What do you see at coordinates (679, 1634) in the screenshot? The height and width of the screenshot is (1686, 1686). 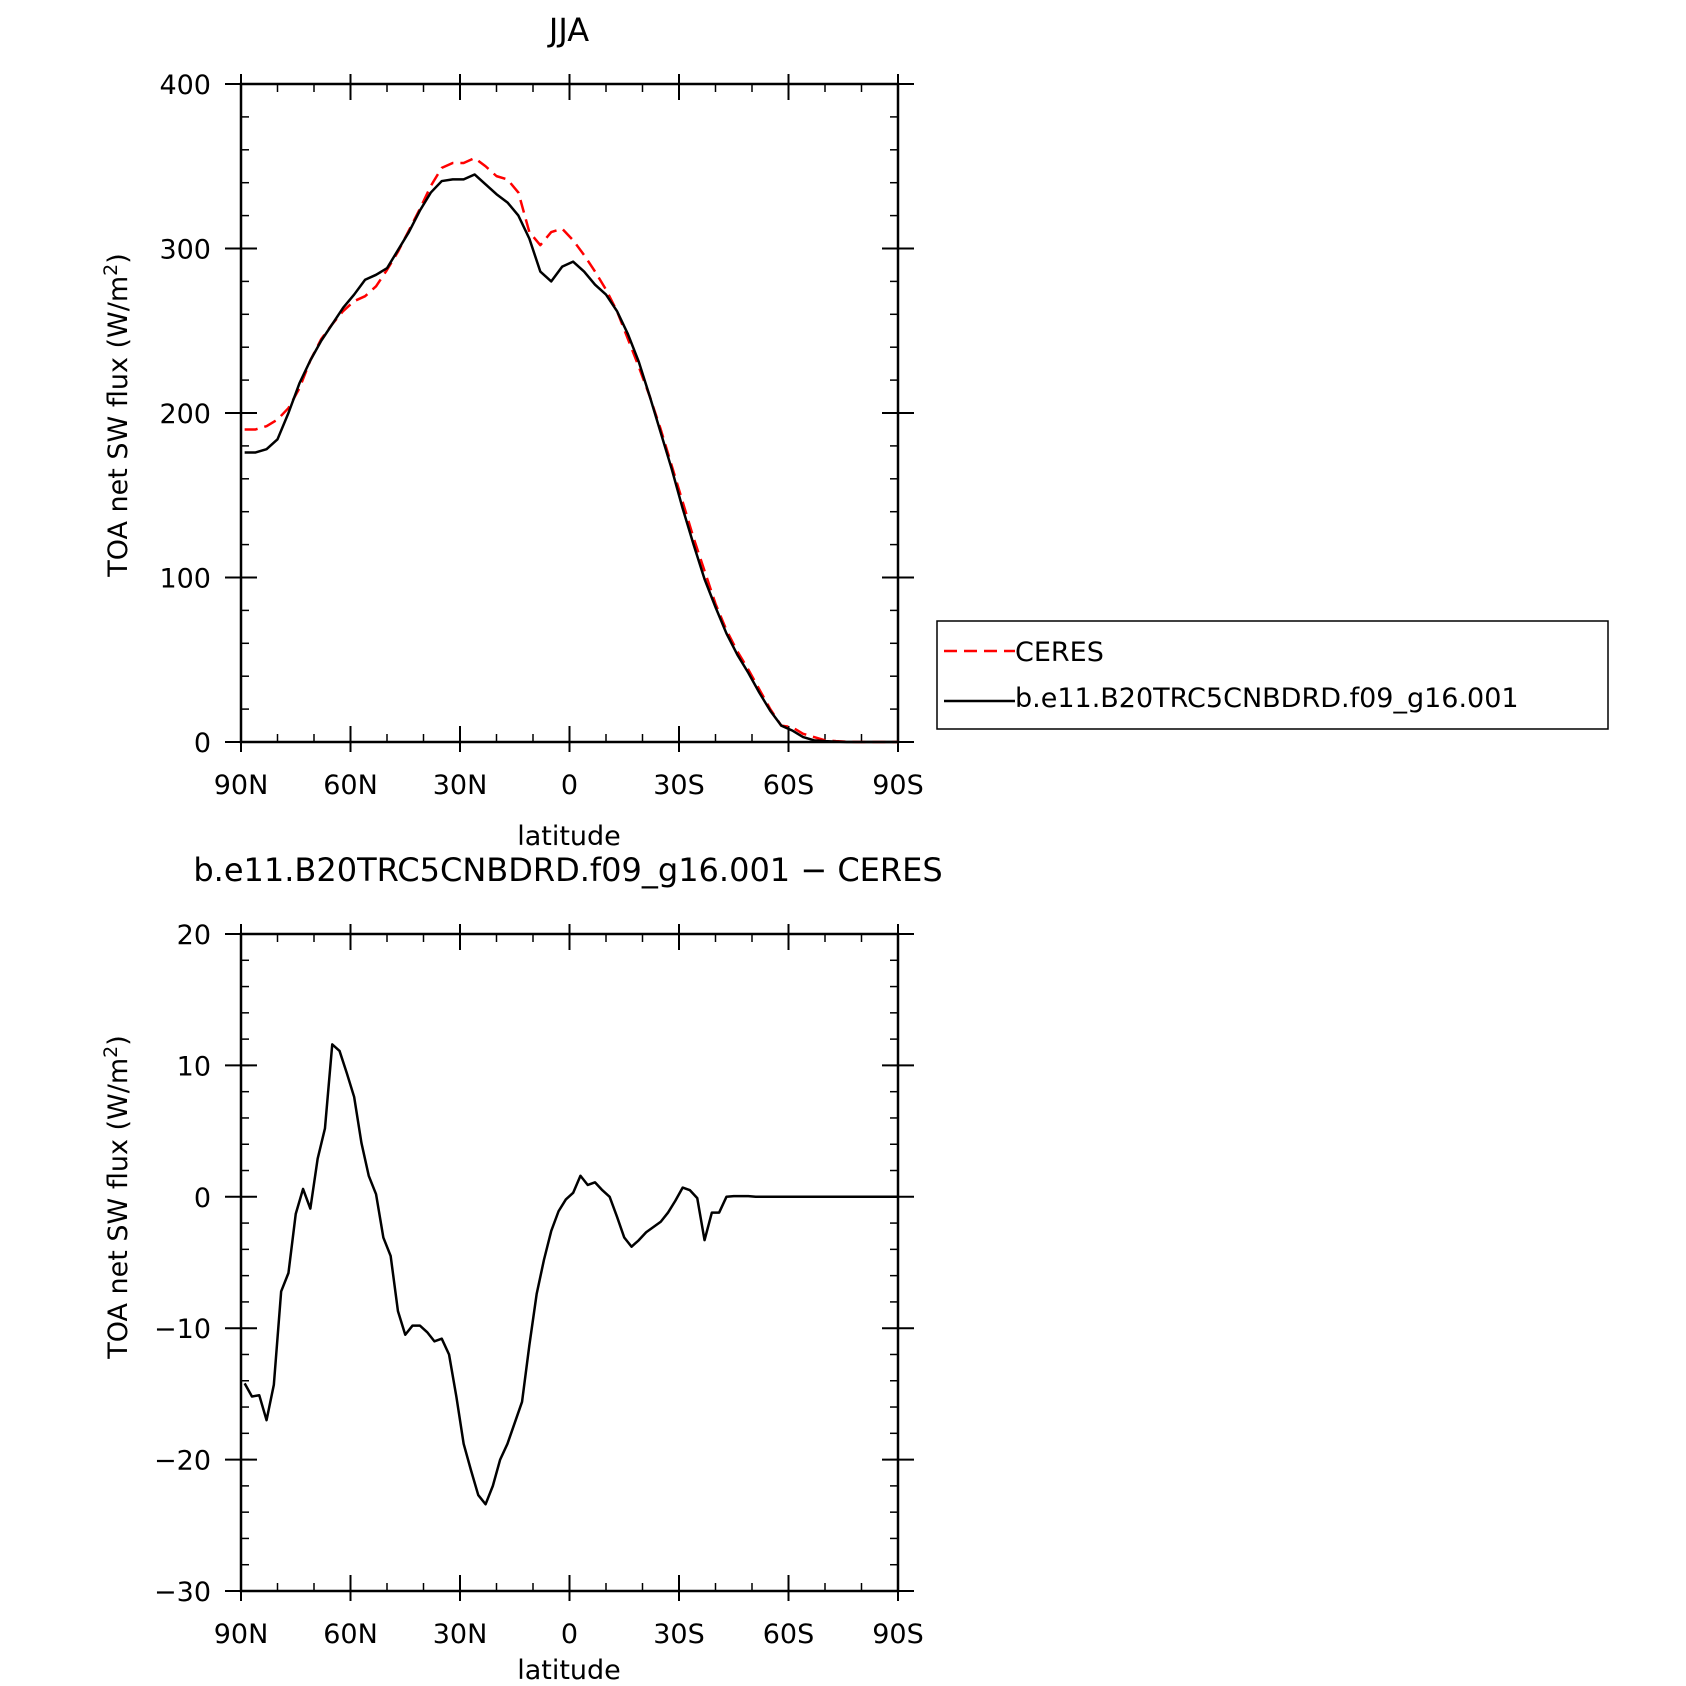 I see `bottom-x-tick-label: 30S` at bounding box center [679, 1634].